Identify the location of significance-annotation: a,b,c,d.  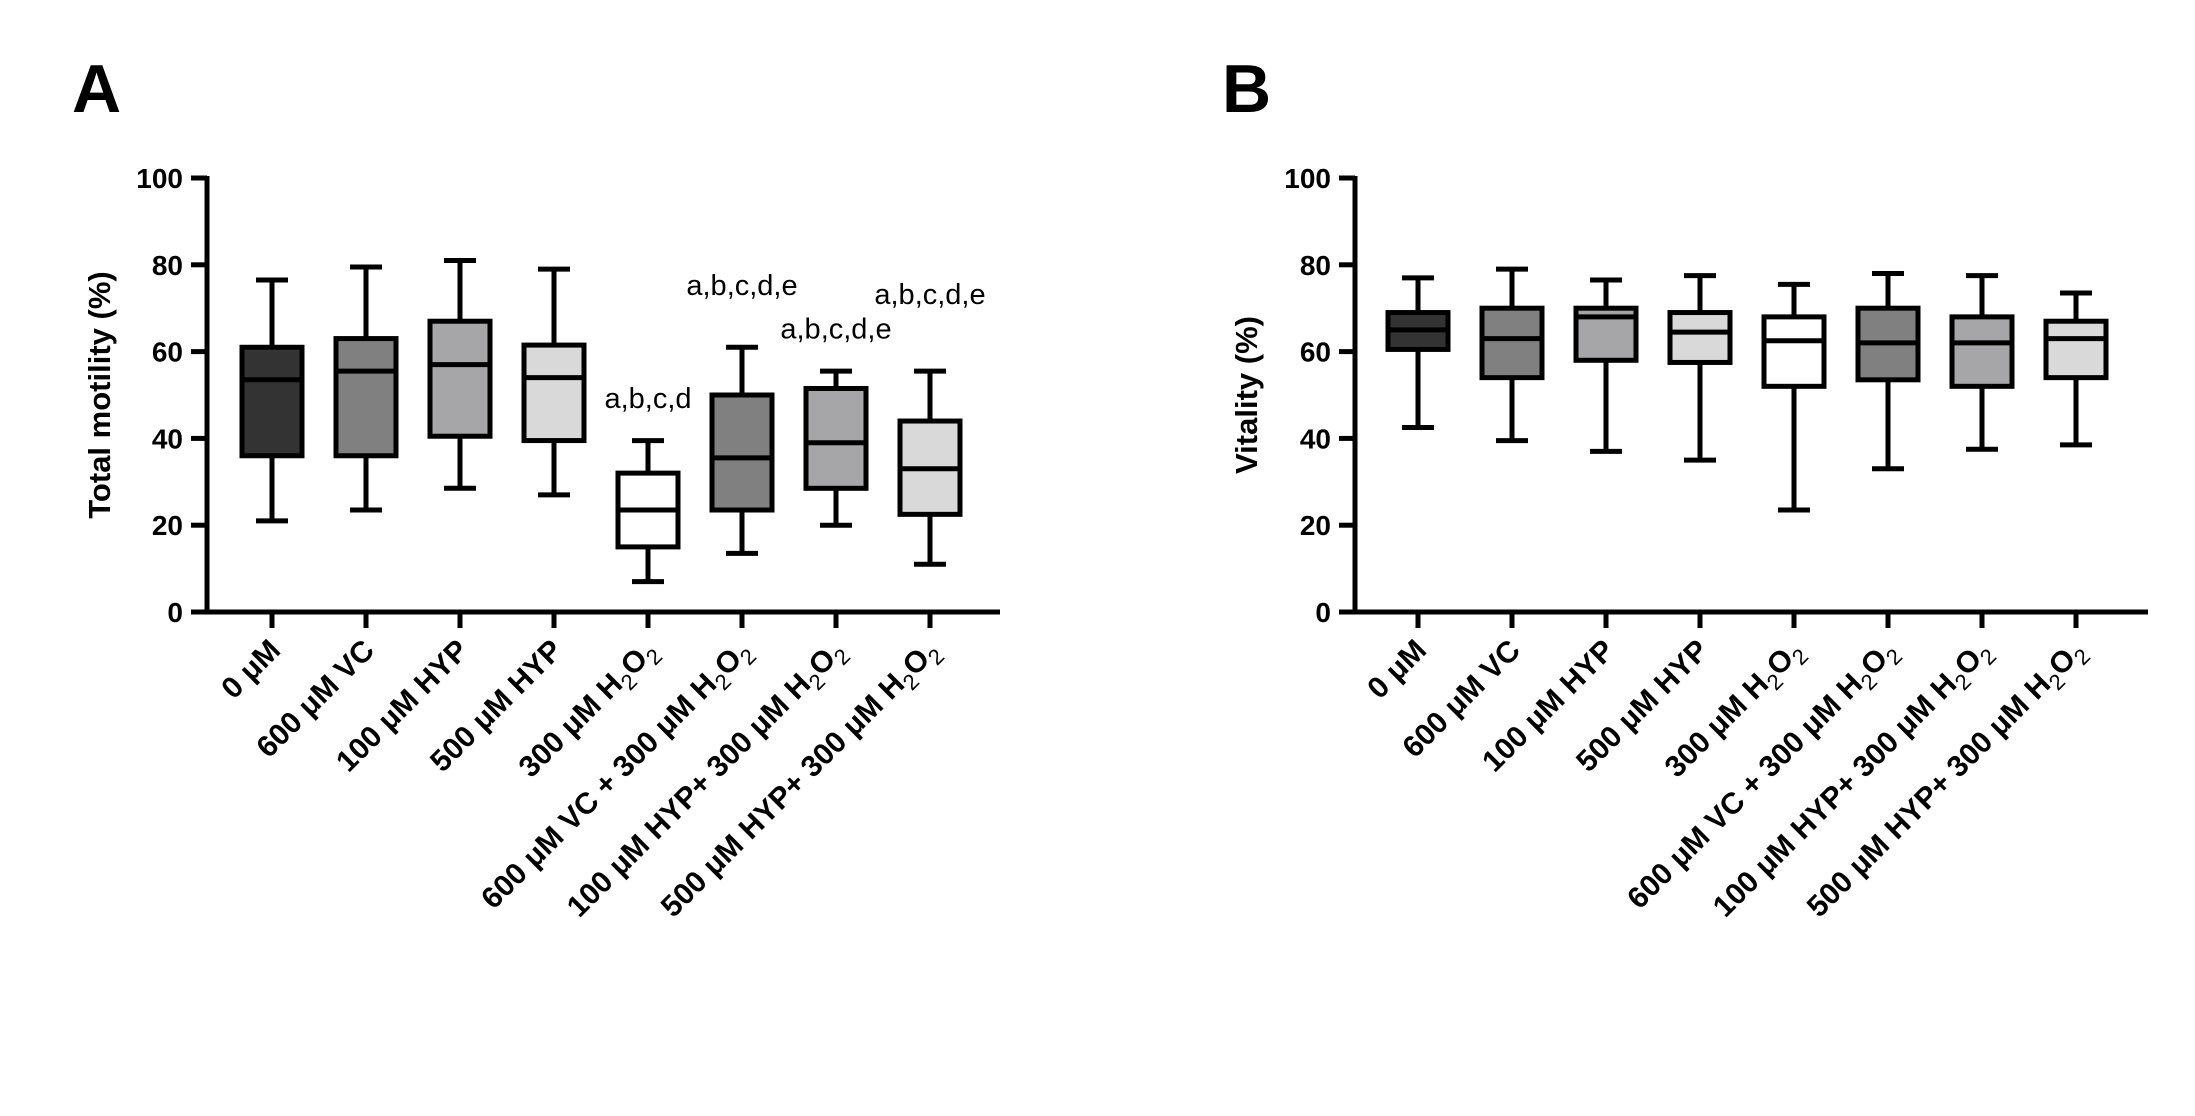
(647, 399).